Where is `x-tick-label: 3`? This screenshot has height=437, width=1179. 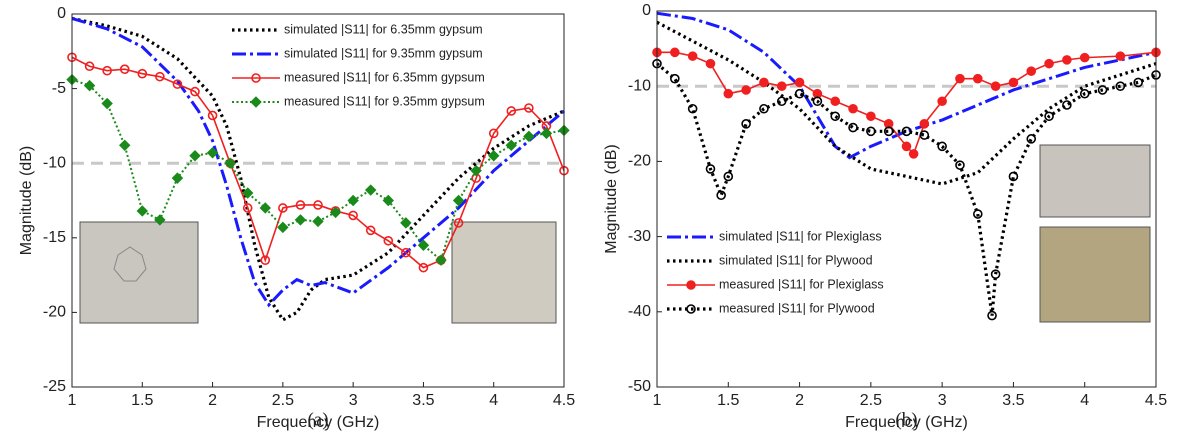
x-tick-label: 3 is located at coordinates (942, 400).